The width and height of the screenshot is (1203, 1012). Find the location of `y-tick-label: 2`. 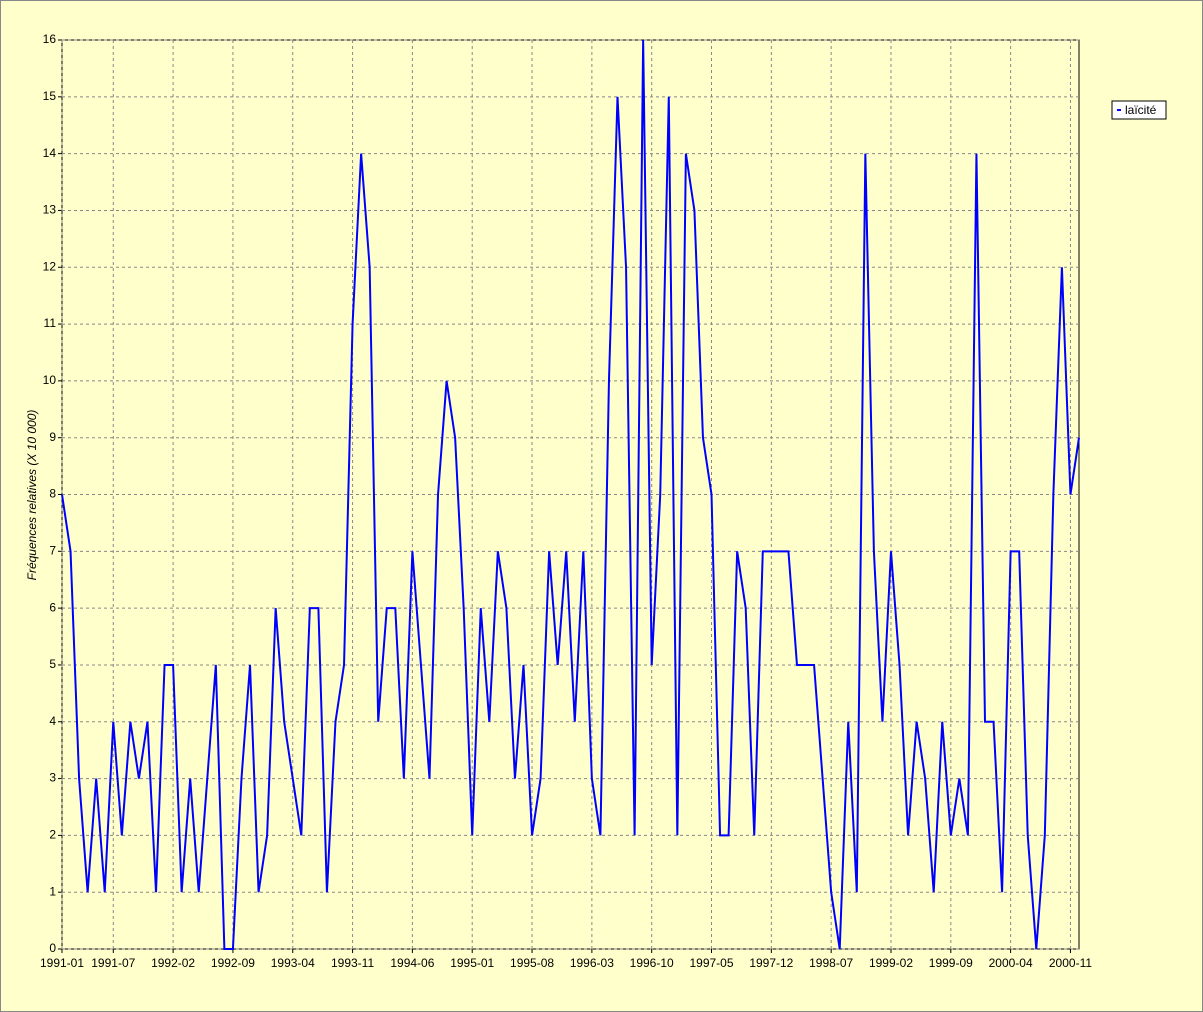

y-tick-label: 2 is located at coordinates (52, 835).